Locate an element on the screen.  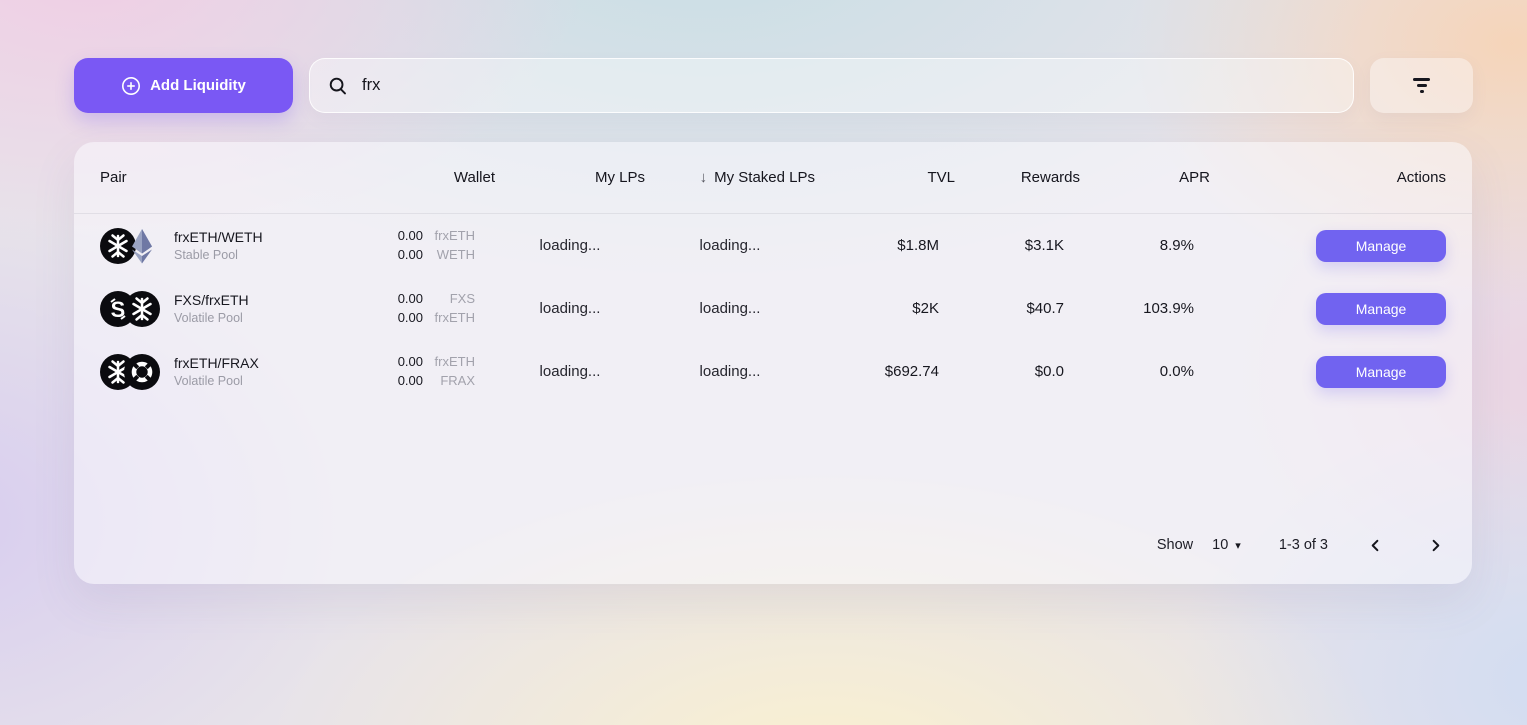
search-icon is located at coordinates (338, 86).